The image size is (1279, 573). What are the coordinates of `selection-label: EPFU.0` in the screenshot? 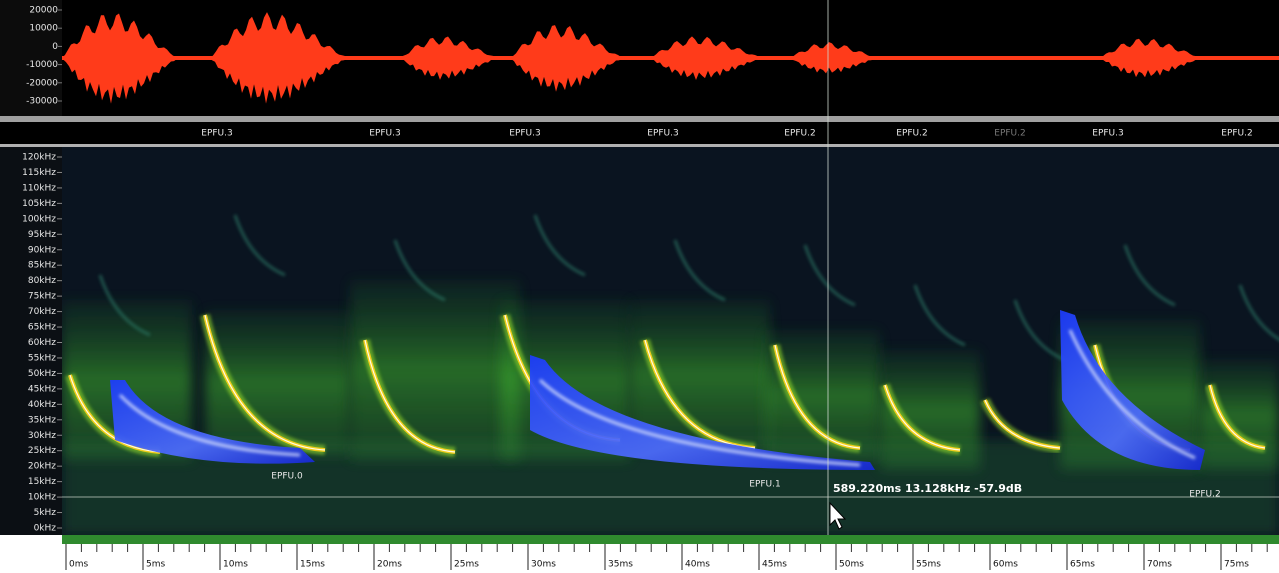 It's located at (287, 477).